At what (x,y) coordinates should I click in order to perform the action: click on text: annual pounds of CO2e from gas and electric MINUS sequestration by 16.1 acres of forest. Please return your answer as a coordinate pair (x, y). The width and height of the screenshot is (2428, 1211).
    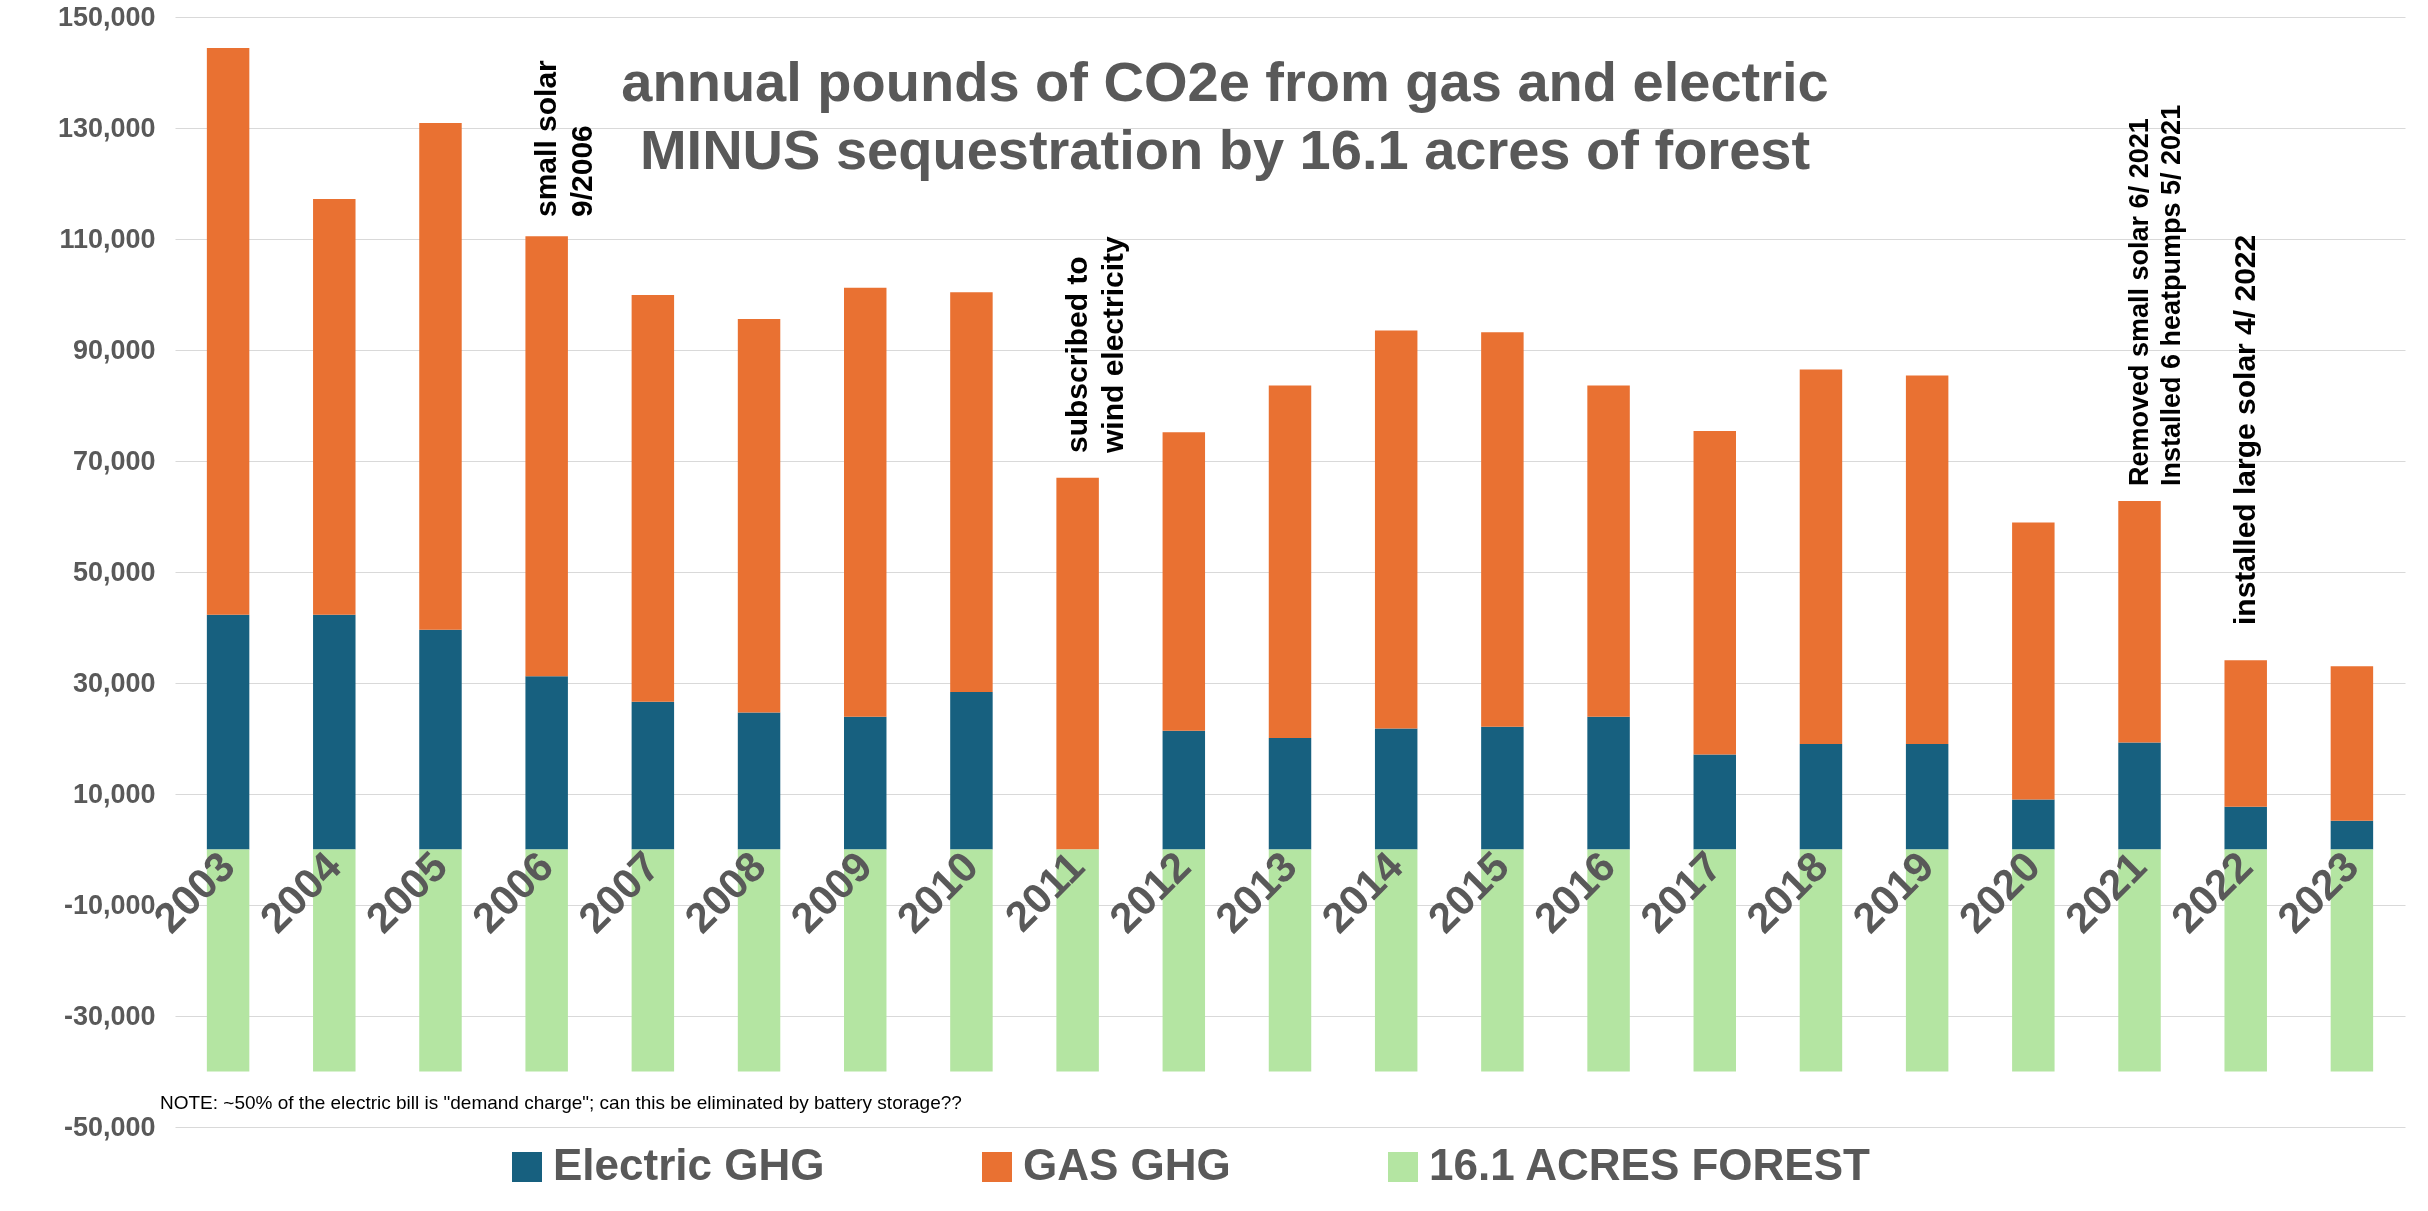
    Looking at the image, I should click on (1225, 115).